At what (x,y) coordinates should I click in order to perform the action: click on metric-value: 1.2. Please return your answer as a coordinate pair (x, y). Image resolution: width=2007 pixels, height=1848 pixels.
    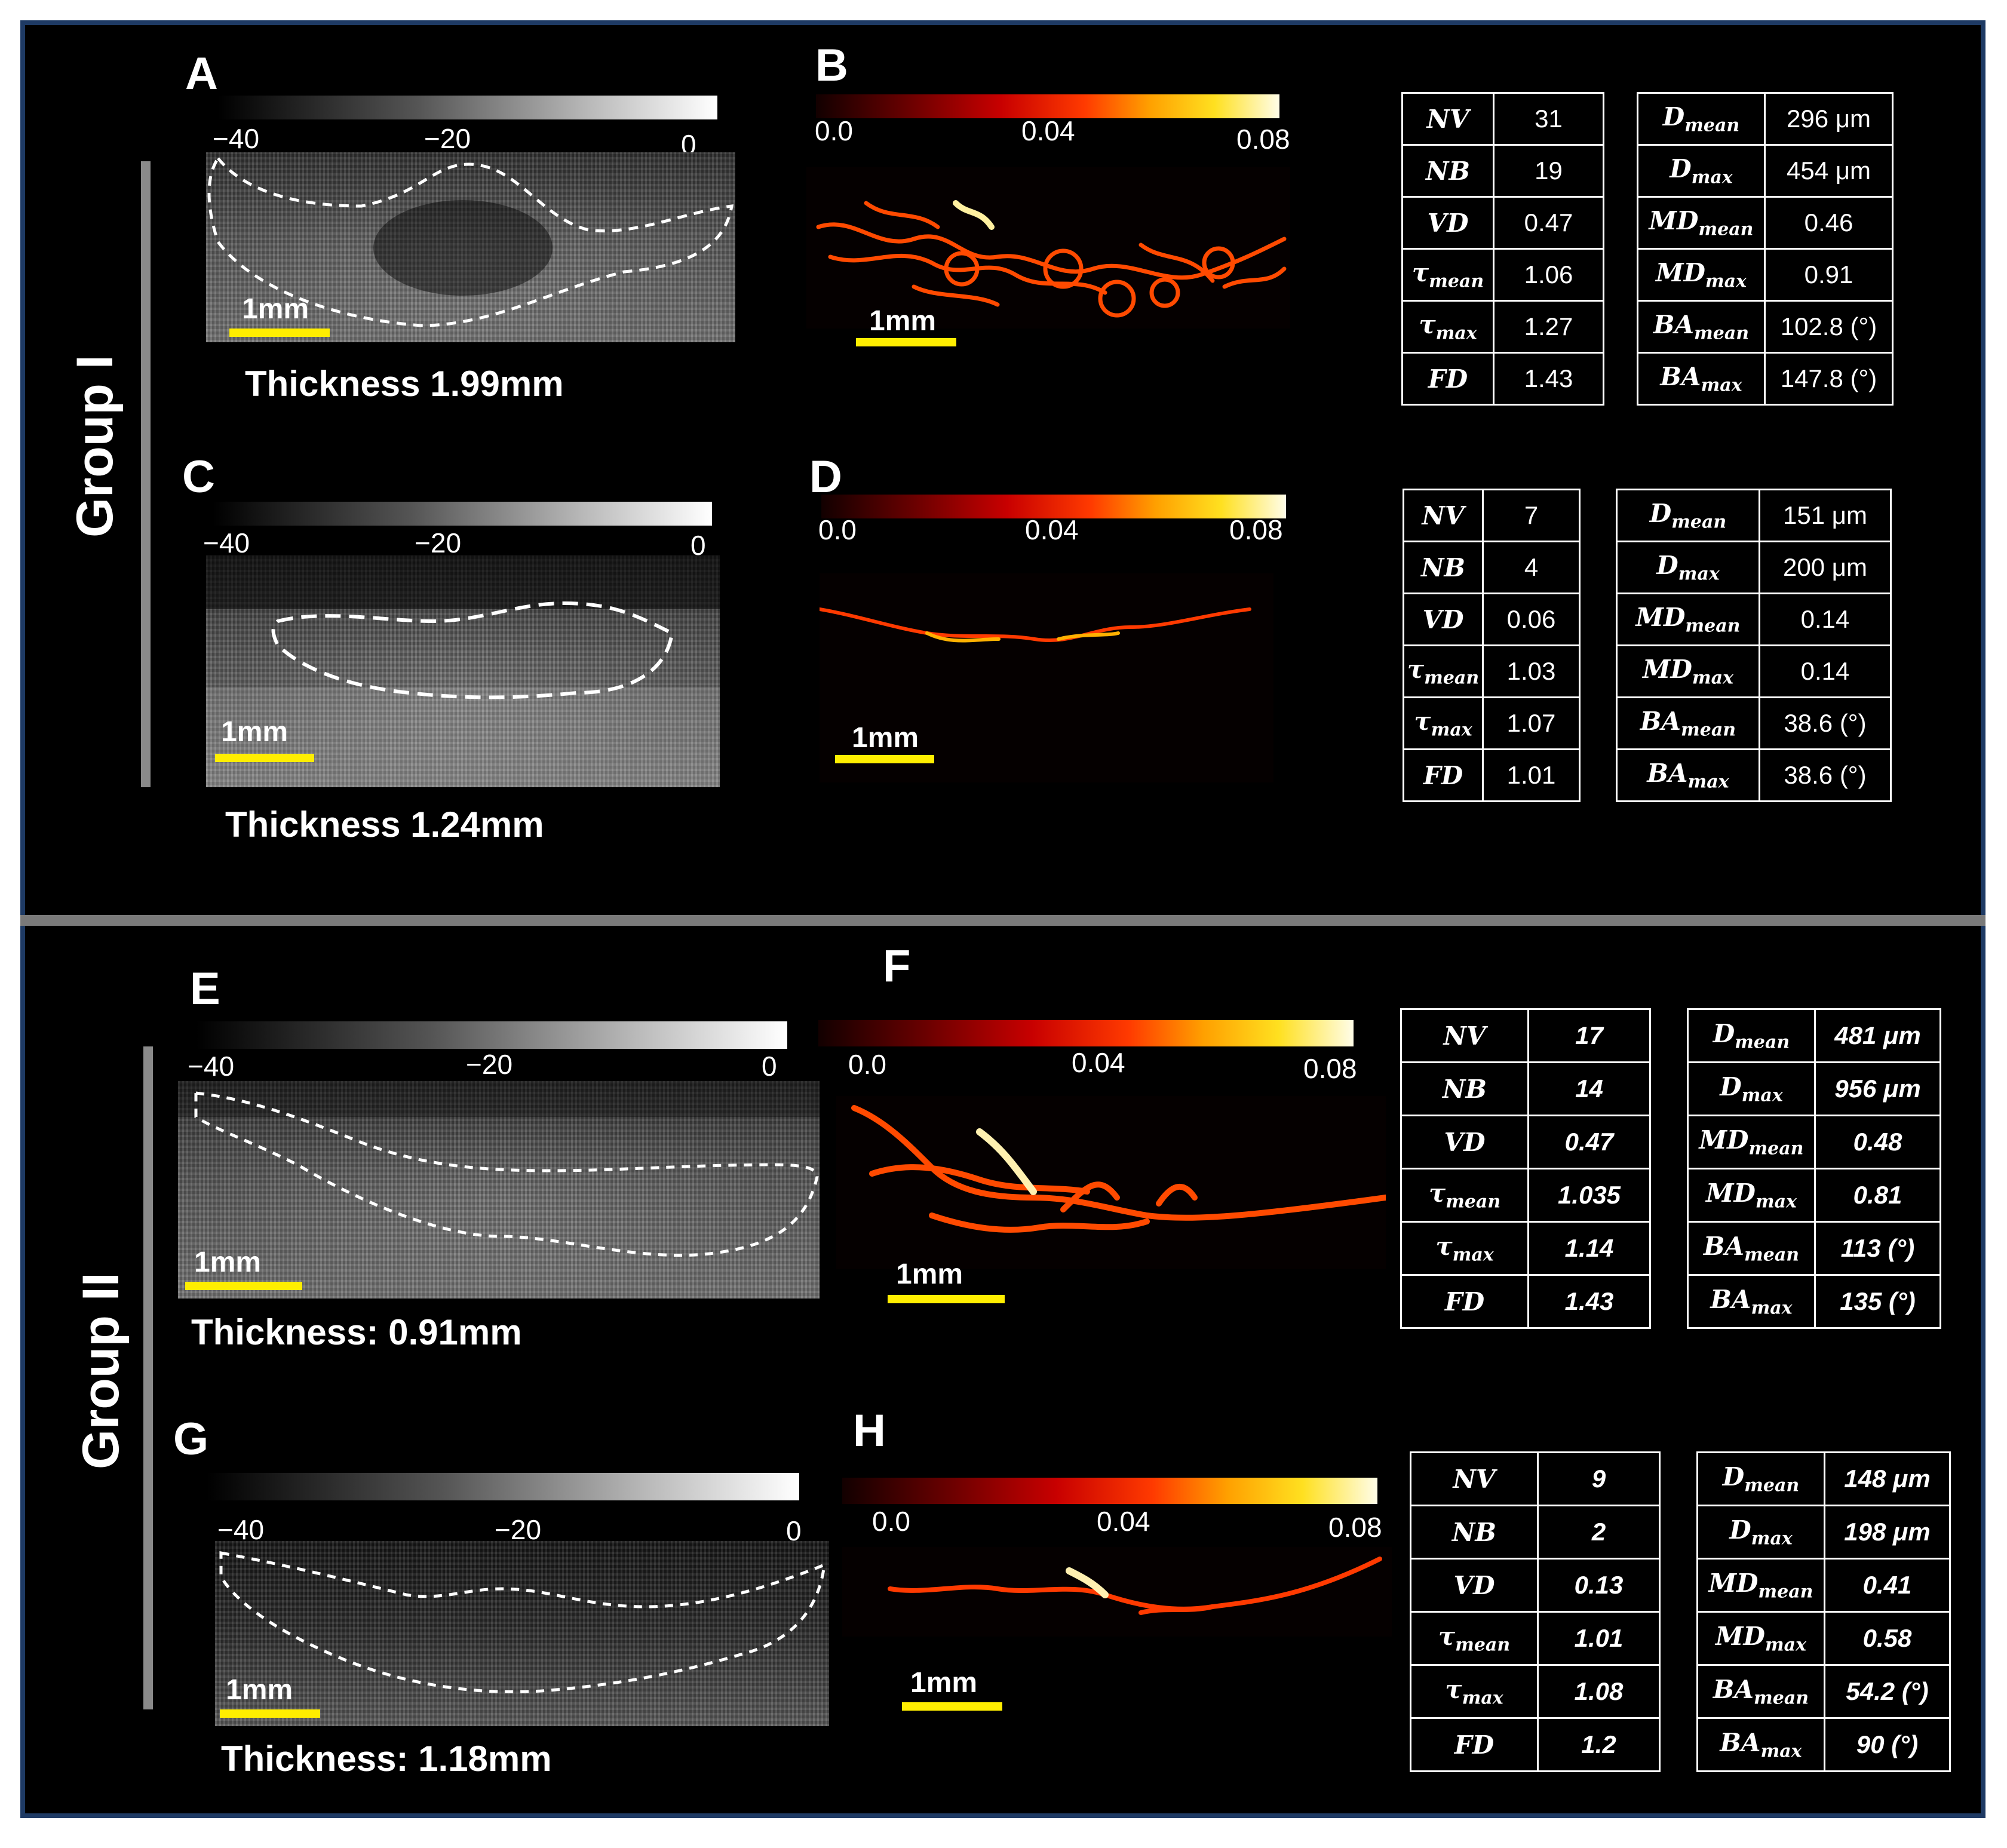
    Looking at the image, I should click on (1599, 1744).